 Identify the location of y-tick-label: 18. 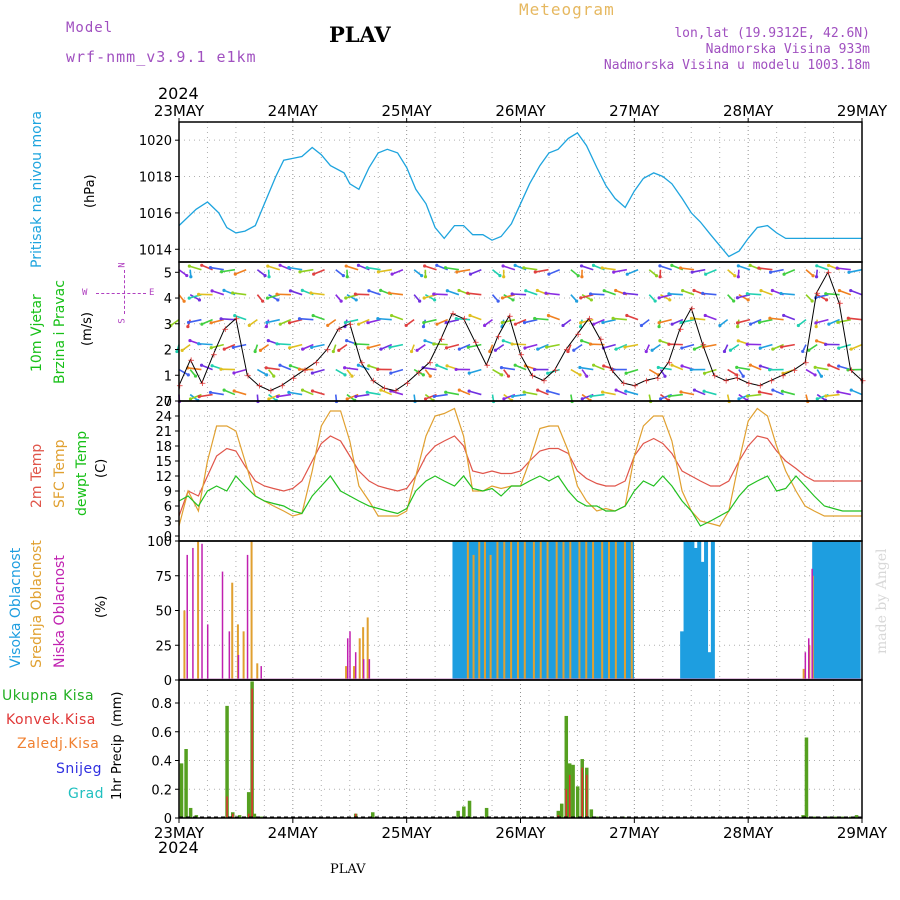
(163, 447).